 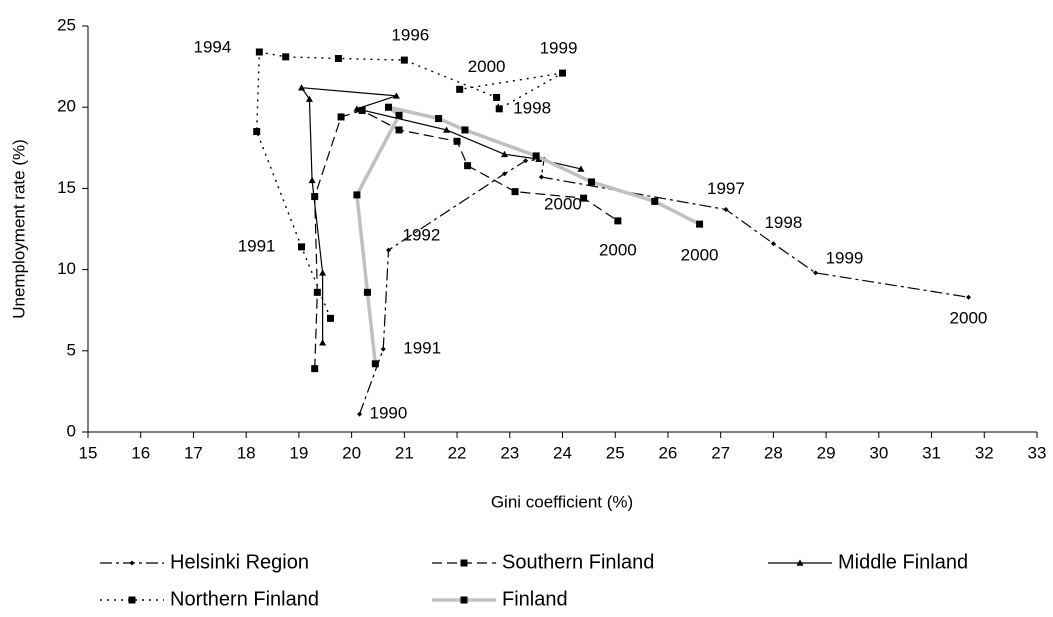 What do you see at coordinates (66, 24) in the screenshot?
I see `y-tick-label: 25` at bounding box center [66, 24].